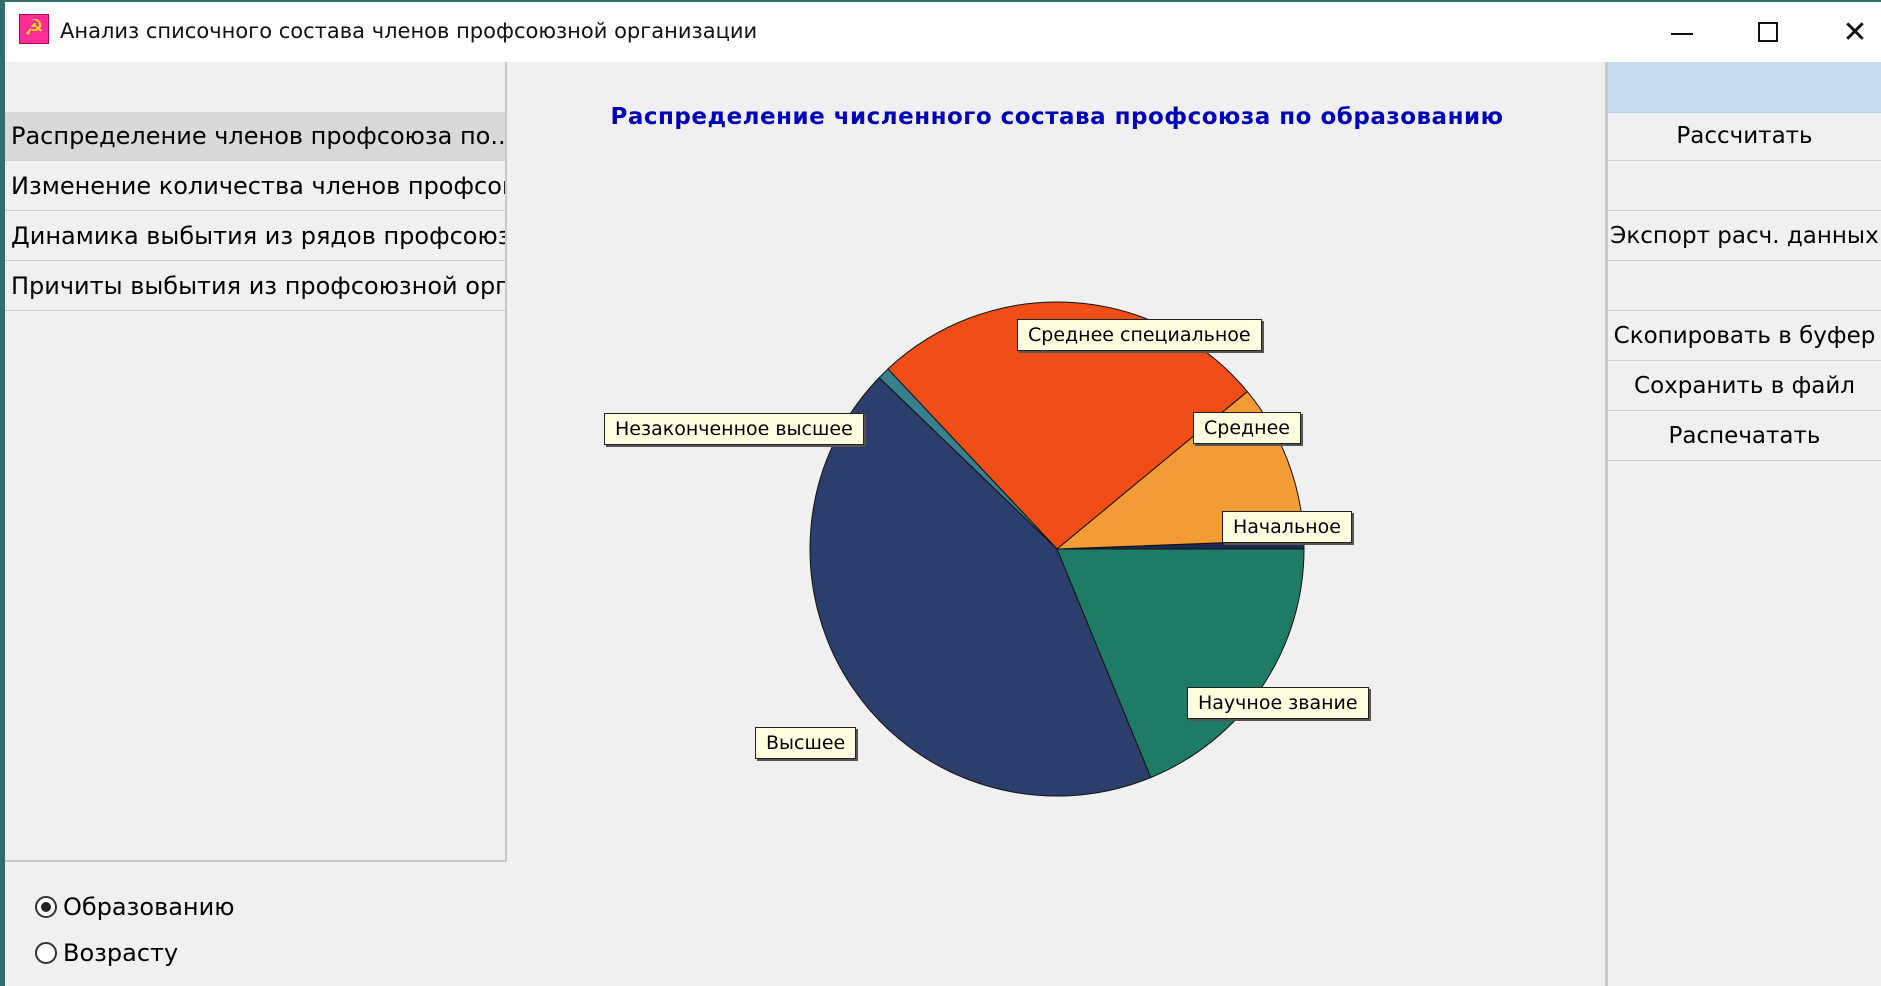 The width and height of the screenshot is (1881, 986). What do you see at coordinates (255, 87) in the screenshot?
I see `report-list-header` at bounding box center [255, 87].